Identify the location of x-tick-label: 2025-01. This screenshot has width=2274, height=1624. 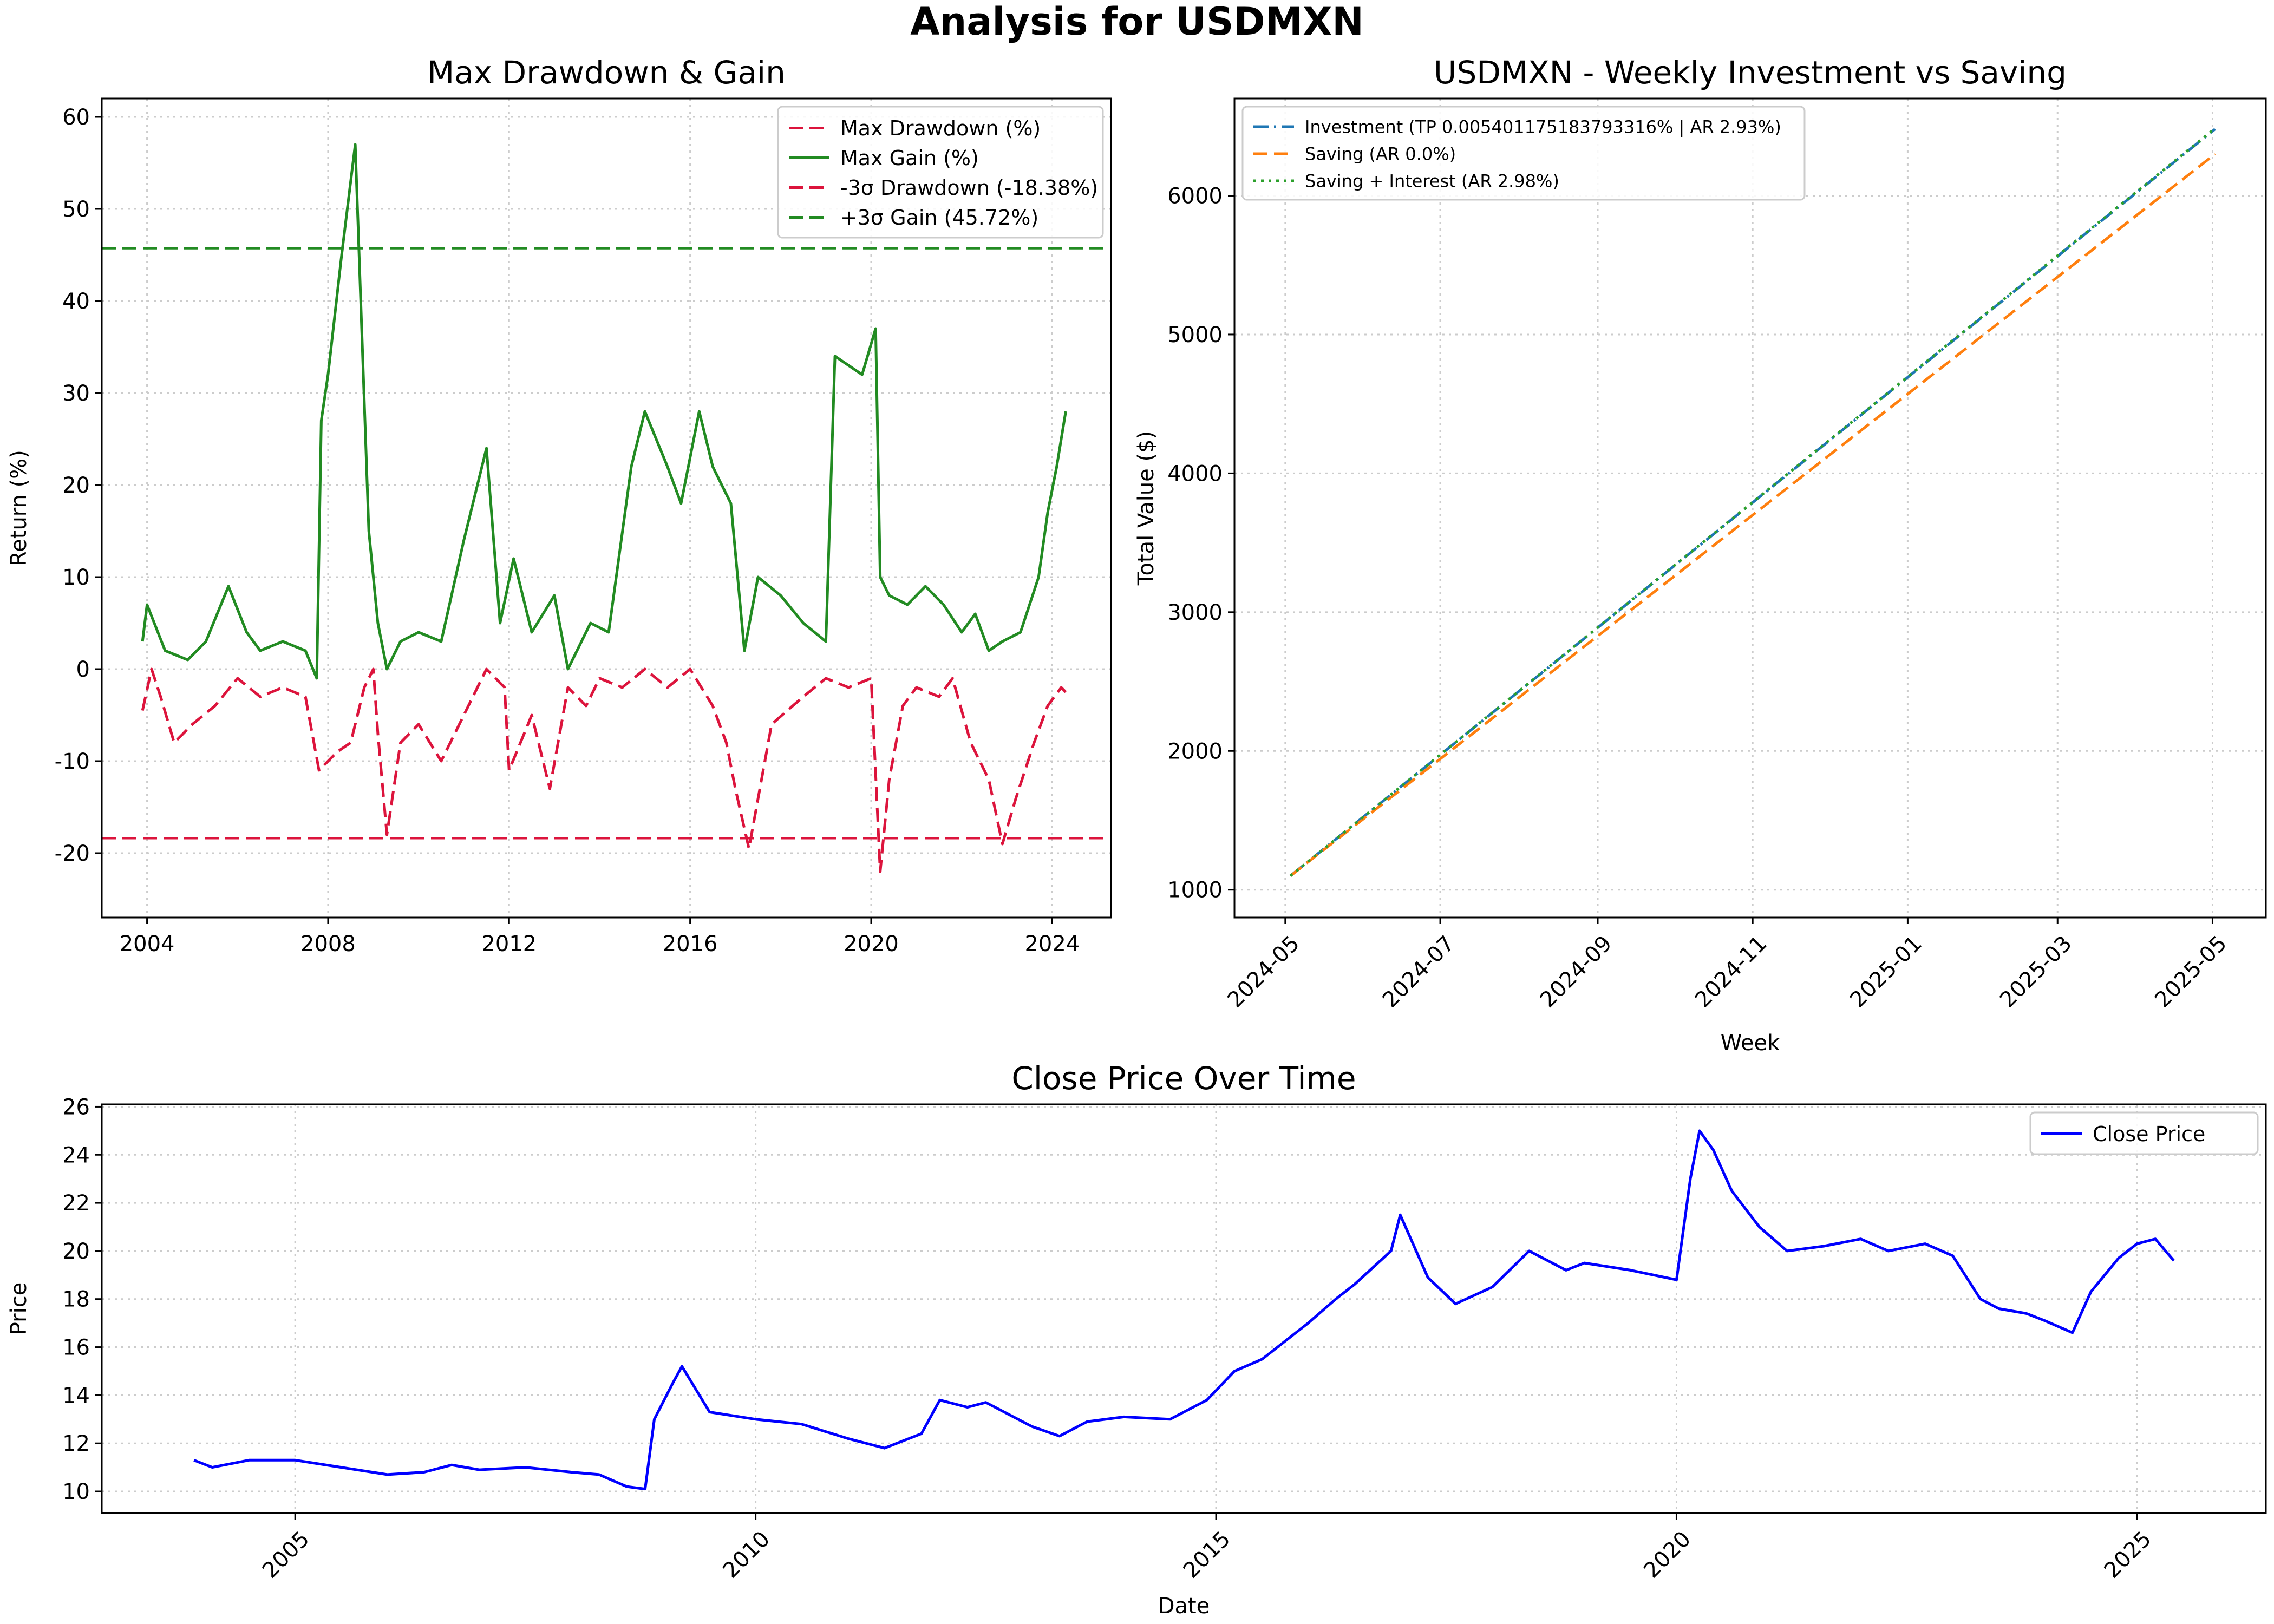
(1886, 972).